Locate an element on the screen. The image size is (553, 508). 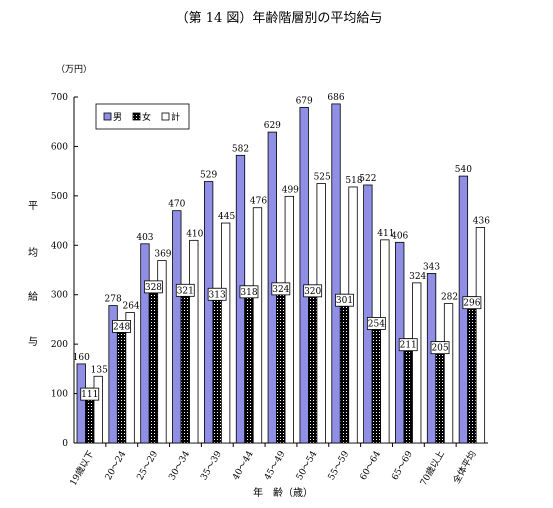
data-label-female: 320 is located at coordinates (312, 292).